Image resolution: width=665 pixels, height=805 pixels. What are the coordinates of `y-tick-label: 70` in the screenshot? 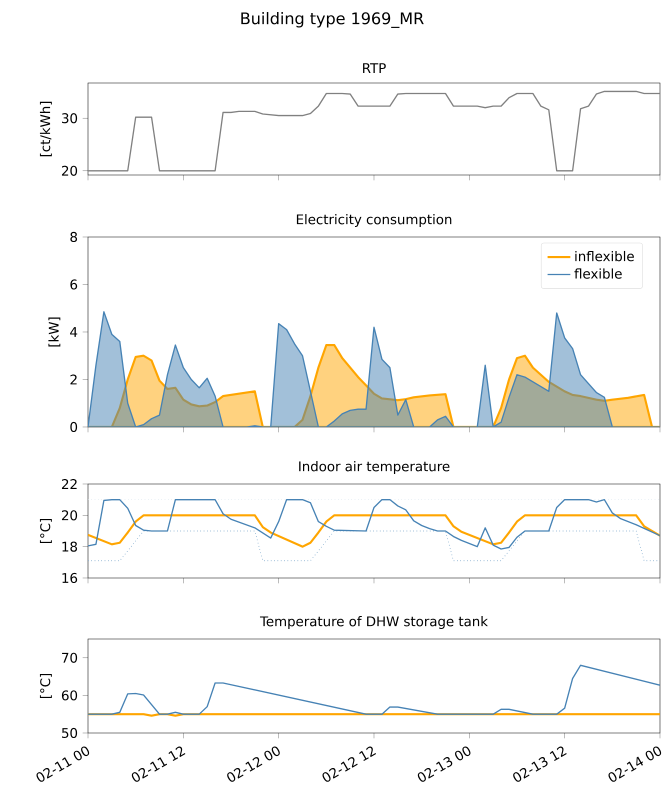 It's located at (70, 657).